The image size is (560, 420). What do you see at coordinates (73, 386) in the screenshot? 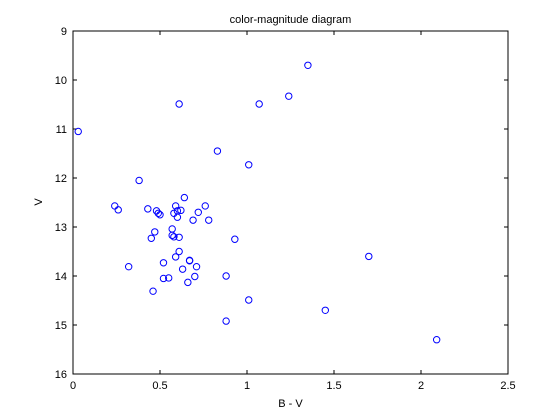
I see `x-tick-label: 0` at bounding box center [73, 386].